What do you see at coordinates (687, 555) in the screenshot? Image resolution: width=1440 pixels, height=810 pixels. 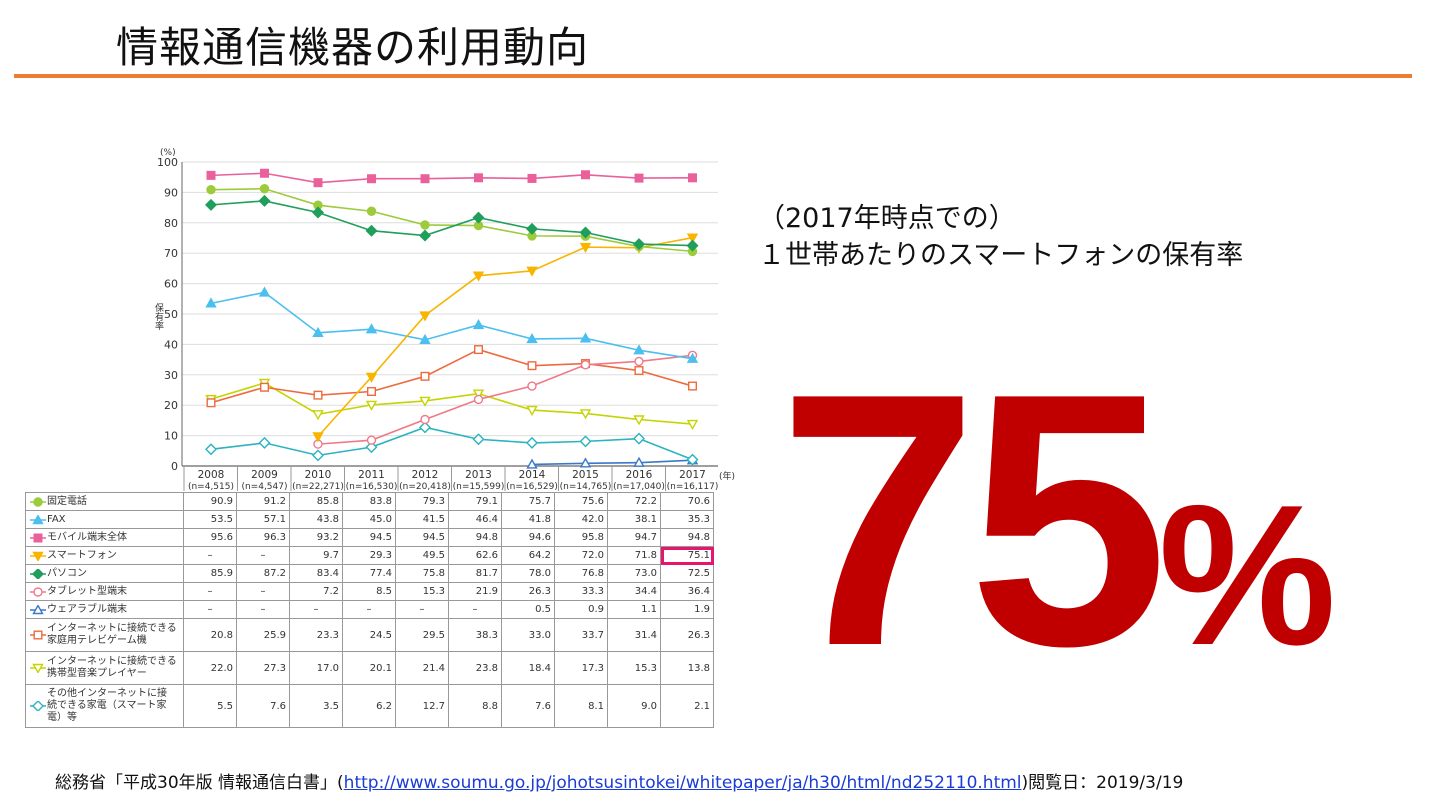 I see `highlighted-cell: 75.1` at bounding box center [687, 555].